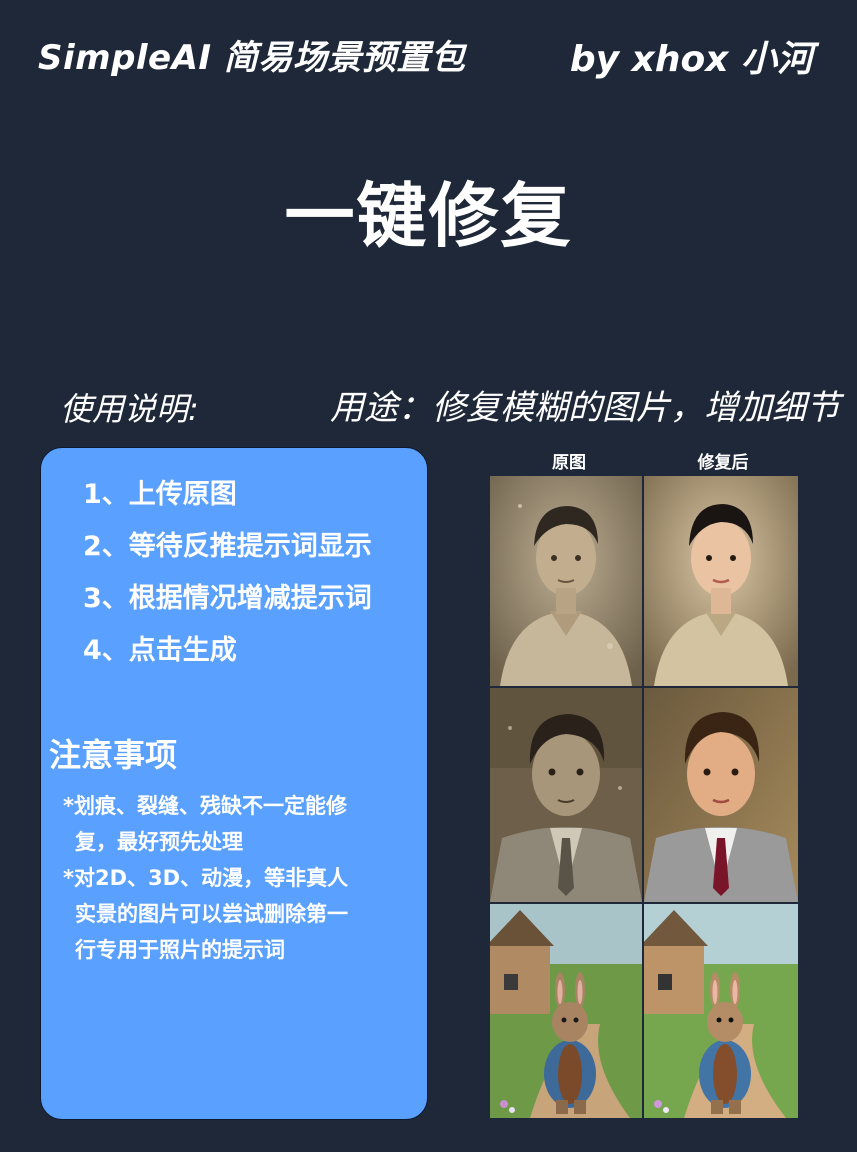  What do you see at coordinates (723, 463) in the screenshot?
I see `after-label: 修复后` at bounding box center [723, 463].